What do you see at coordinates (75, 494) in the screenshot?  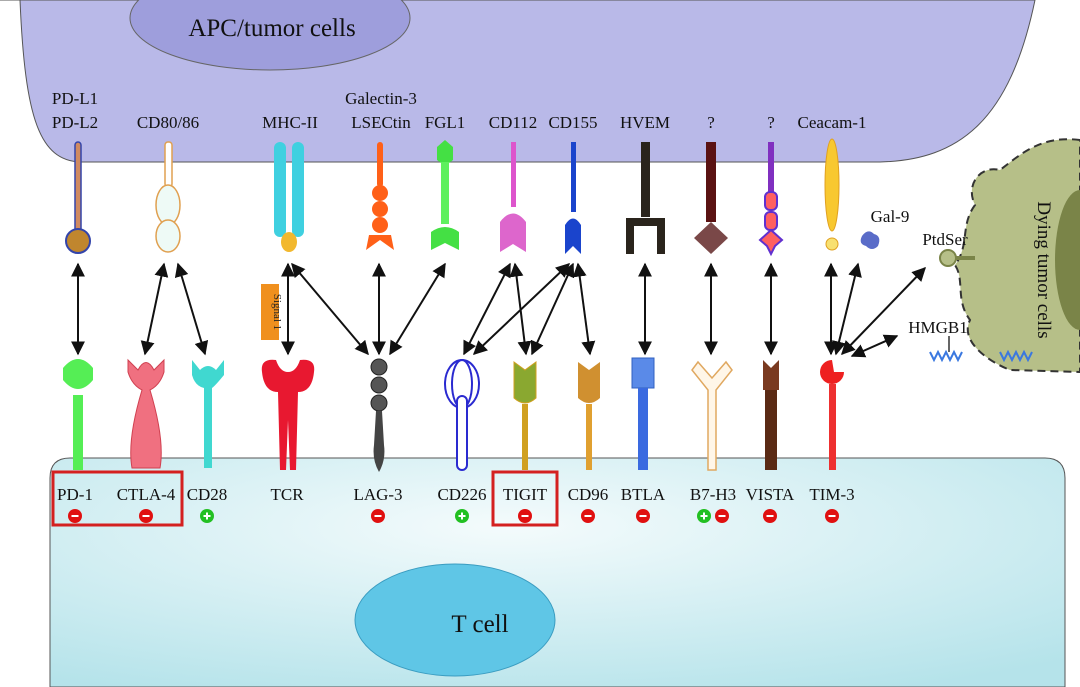 I see `receptor-label: PD-1` at bounding box center [75, 494].